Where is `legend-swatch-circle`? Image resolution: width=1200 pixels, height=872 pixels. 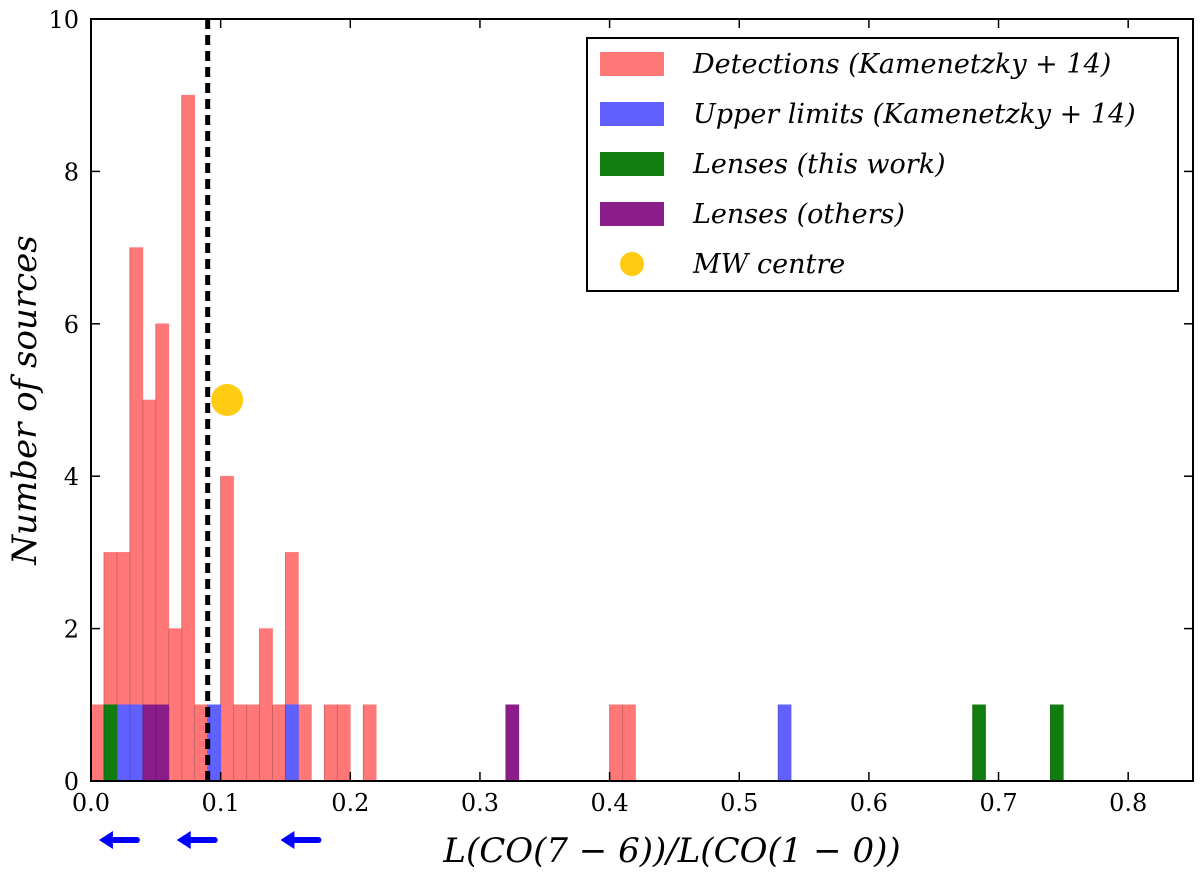
legend-swatch-circle is located at coordinates (632, 264).